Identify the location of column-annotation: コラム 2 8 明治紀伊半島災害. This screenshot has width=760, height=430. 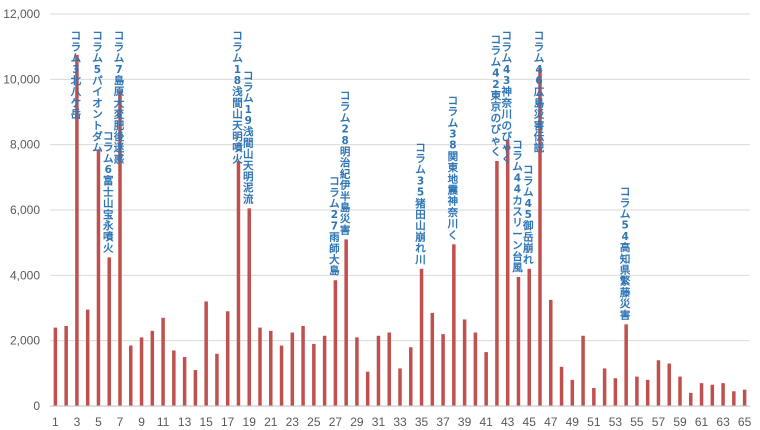
(345, 163).